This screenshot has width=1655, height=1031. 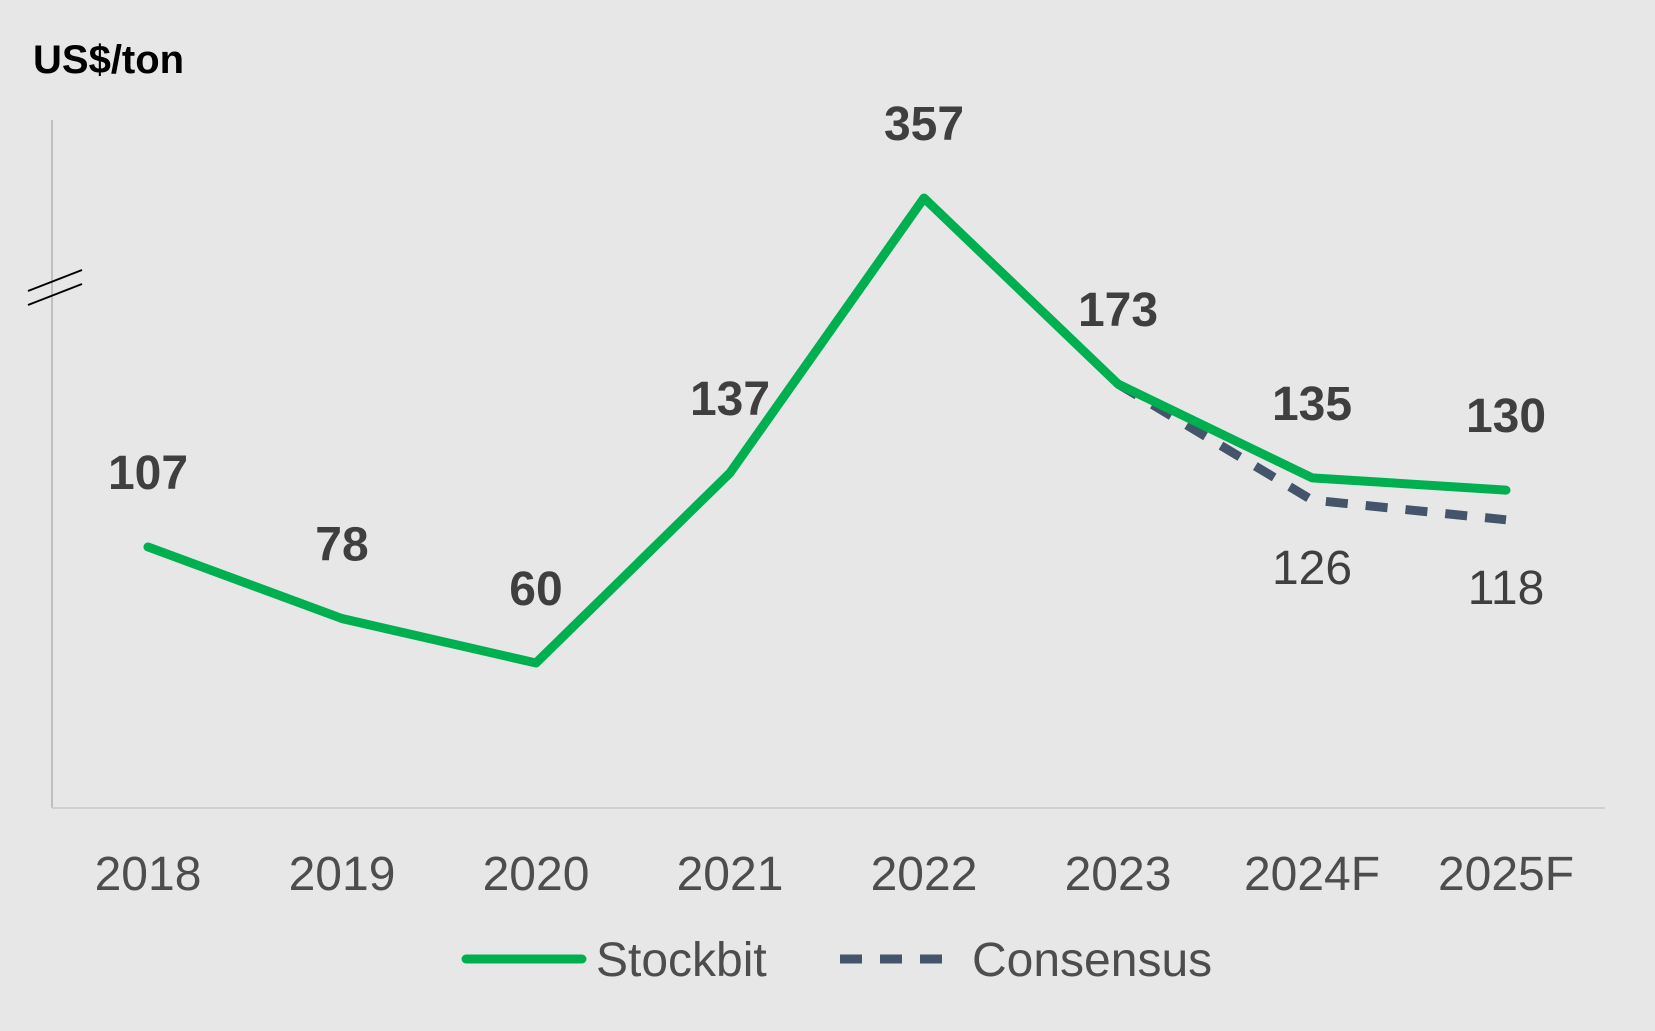 I want to click on x-tick-label: 2019, so click(x=342, y=874).